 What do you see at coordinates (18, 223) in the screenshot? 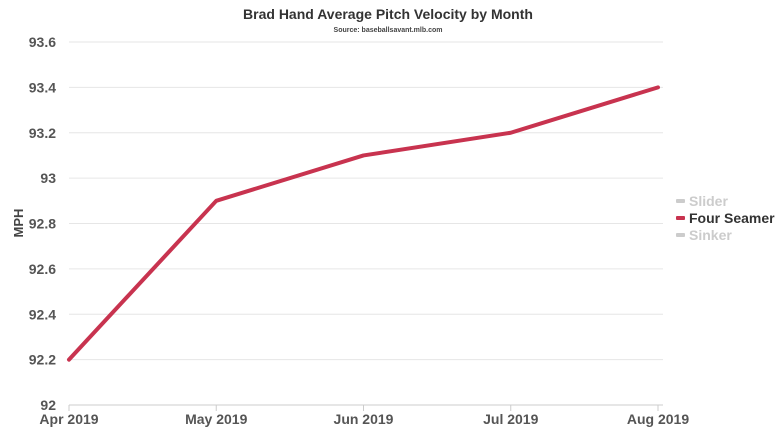
I see `y-axis-label: MPH` at bounding box center [18, 223].